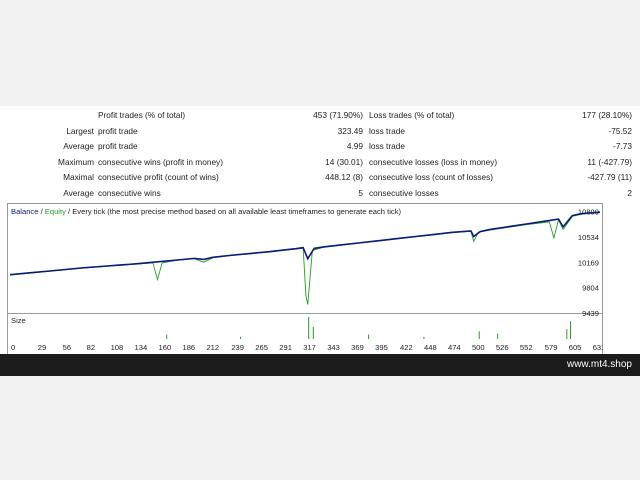  I want to click on stat-value: 4.99, so click(354, 146).